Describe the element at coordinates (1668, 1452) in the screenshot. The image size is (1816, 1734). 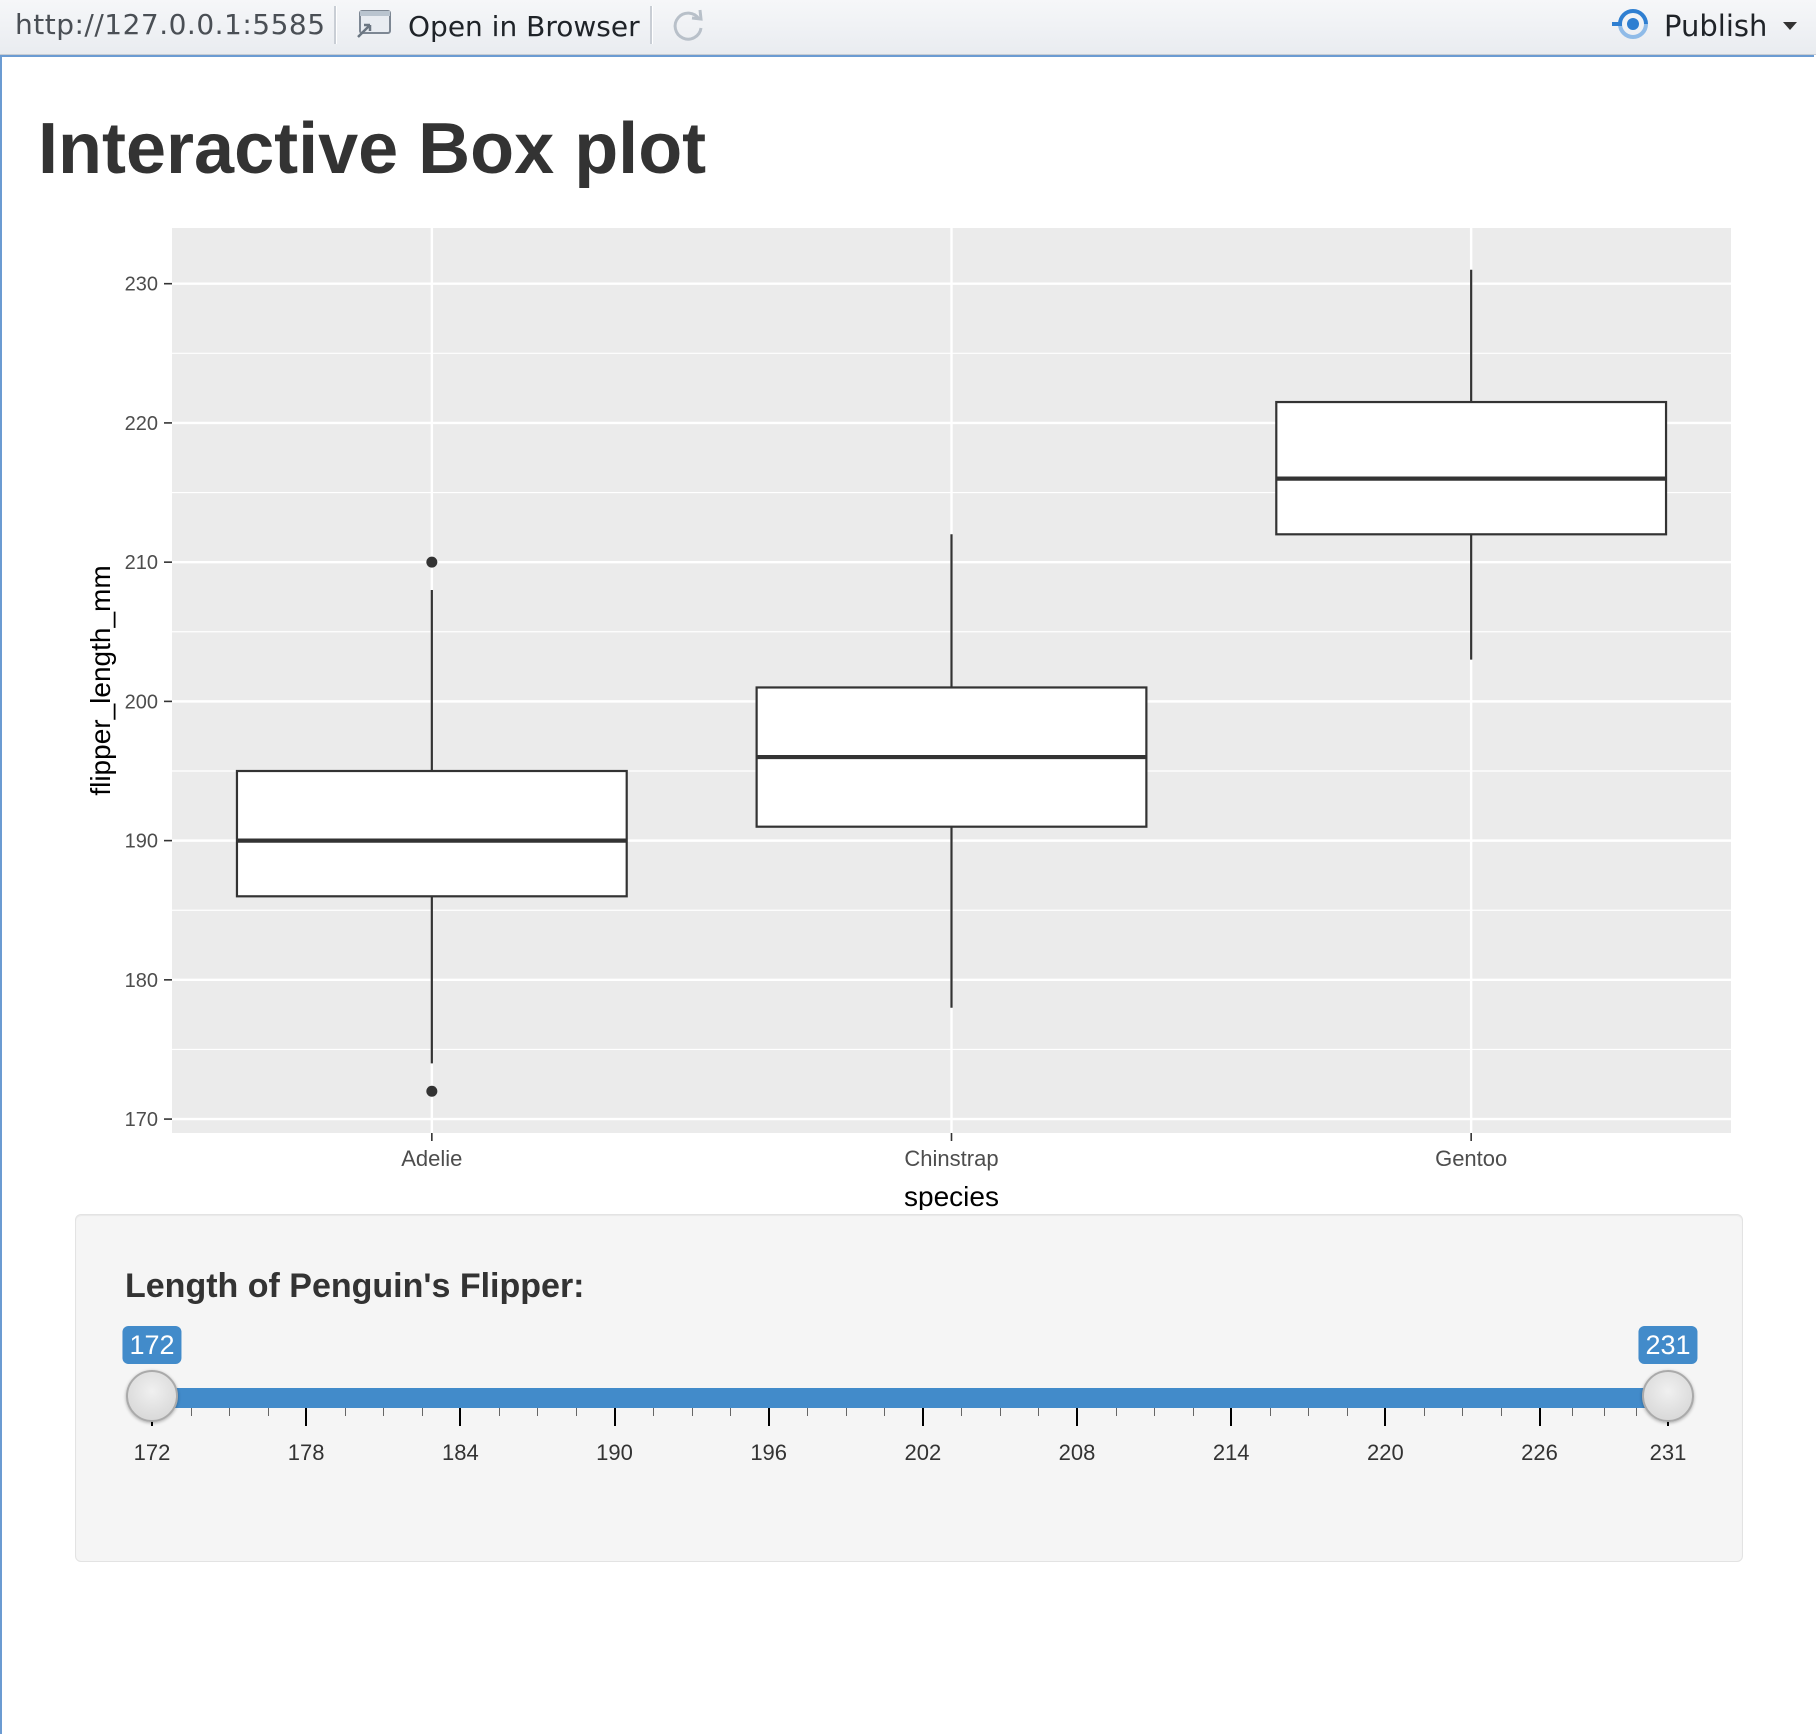
I see `slider-tick-label: 231` at that location.